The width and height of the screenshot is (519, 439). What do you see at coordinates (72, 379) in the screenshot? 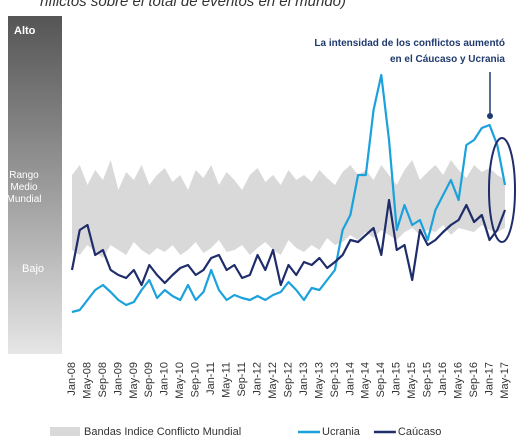
I see `x-tick-label: Jan-08` at bounding box center [72, 379].